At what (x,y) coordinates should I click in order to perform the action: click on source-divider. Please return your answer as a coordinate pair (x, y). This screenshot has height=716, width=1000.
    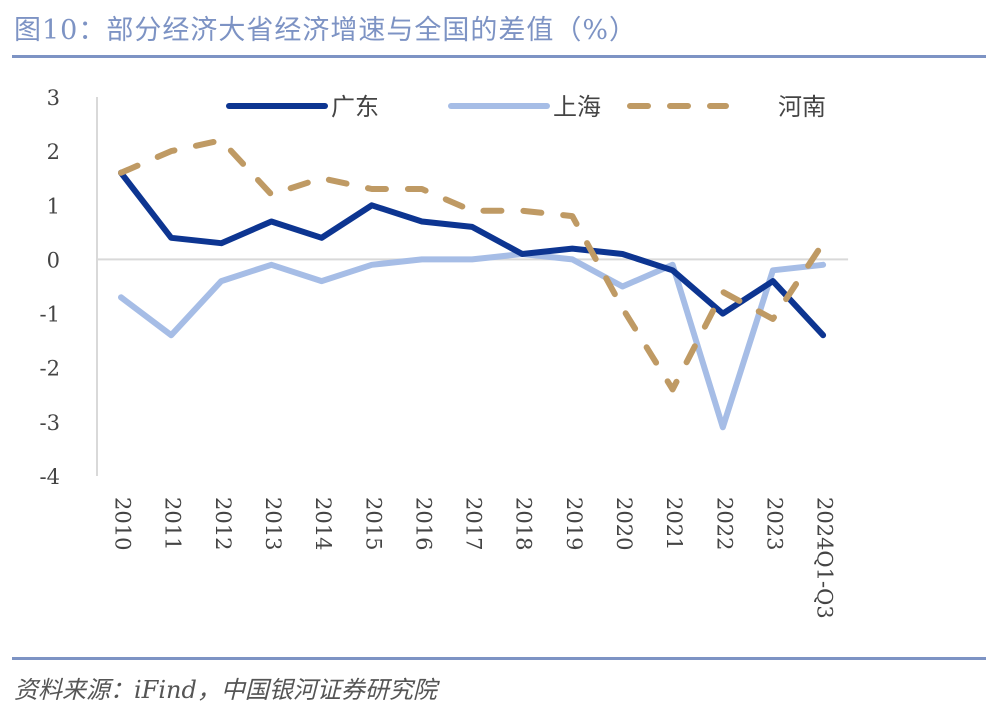
    Looking at the image, I should click on (499, 658).